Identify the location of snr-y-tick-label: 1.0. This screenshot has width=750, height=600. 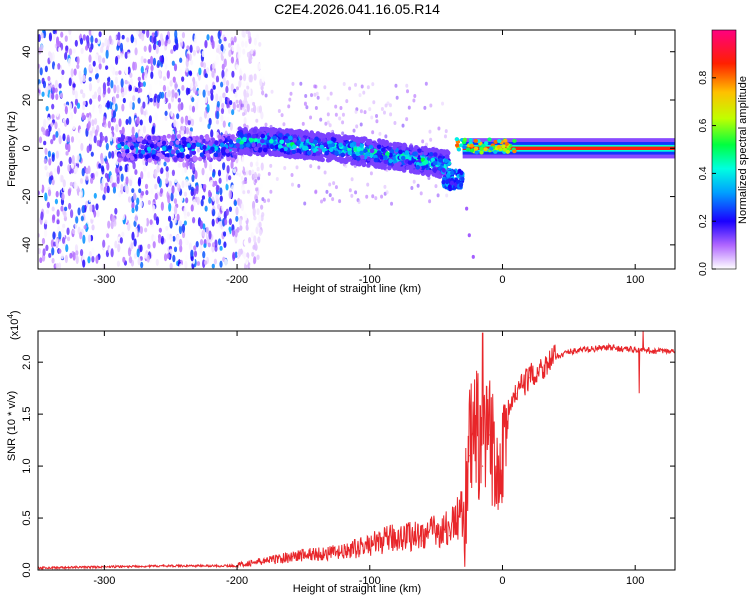
(27, 465).